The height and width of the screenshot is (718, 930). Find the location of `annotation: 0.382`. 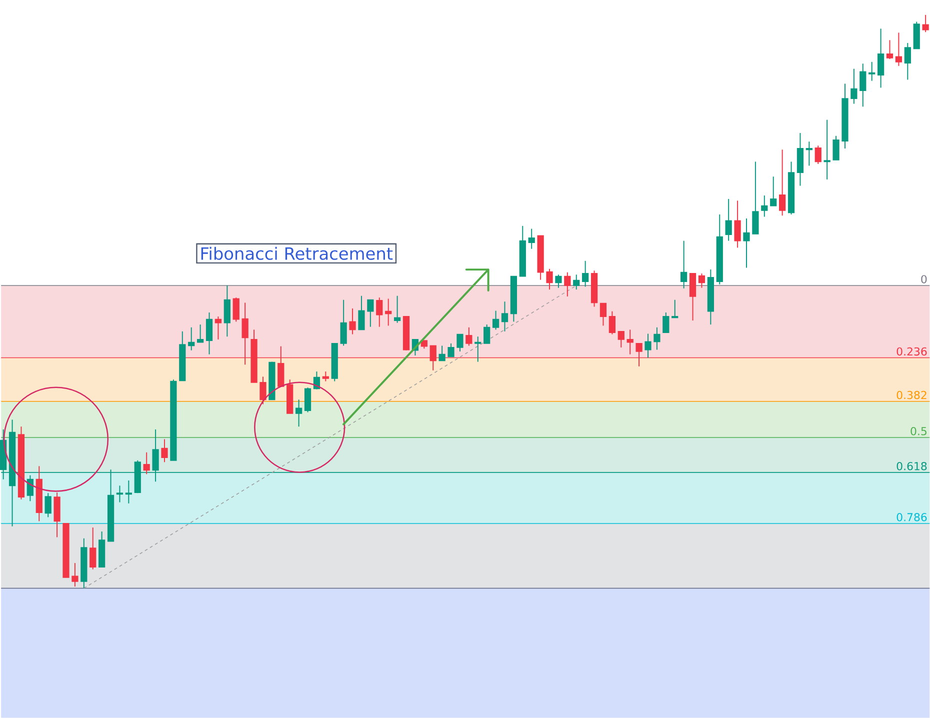

annotation: 0.382 is located at coordinates (911, 395).